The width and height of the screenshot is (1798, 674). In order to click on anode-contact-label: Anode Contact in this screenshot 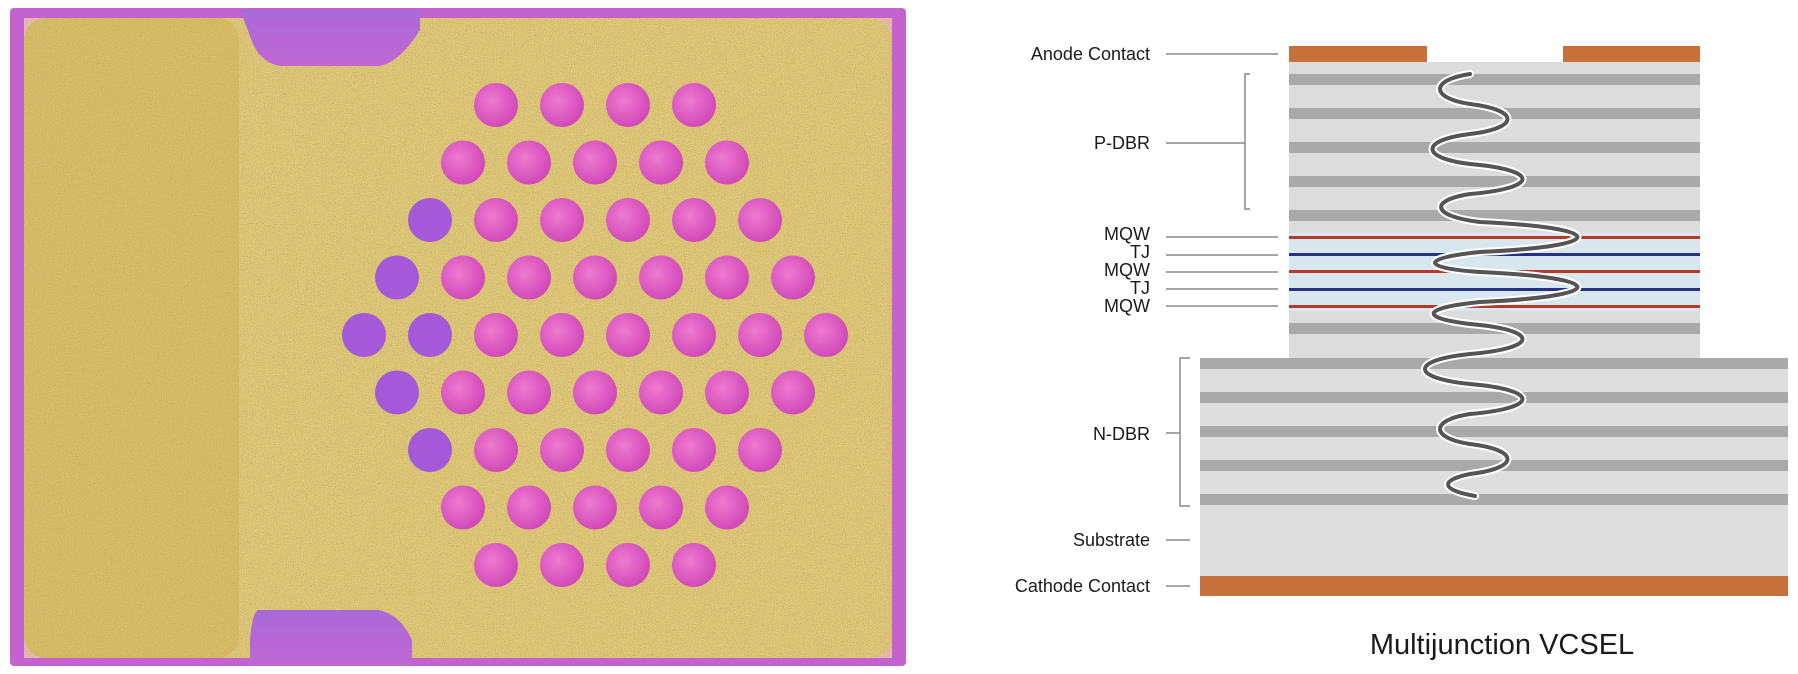, I will do `click(1090, 54)`.